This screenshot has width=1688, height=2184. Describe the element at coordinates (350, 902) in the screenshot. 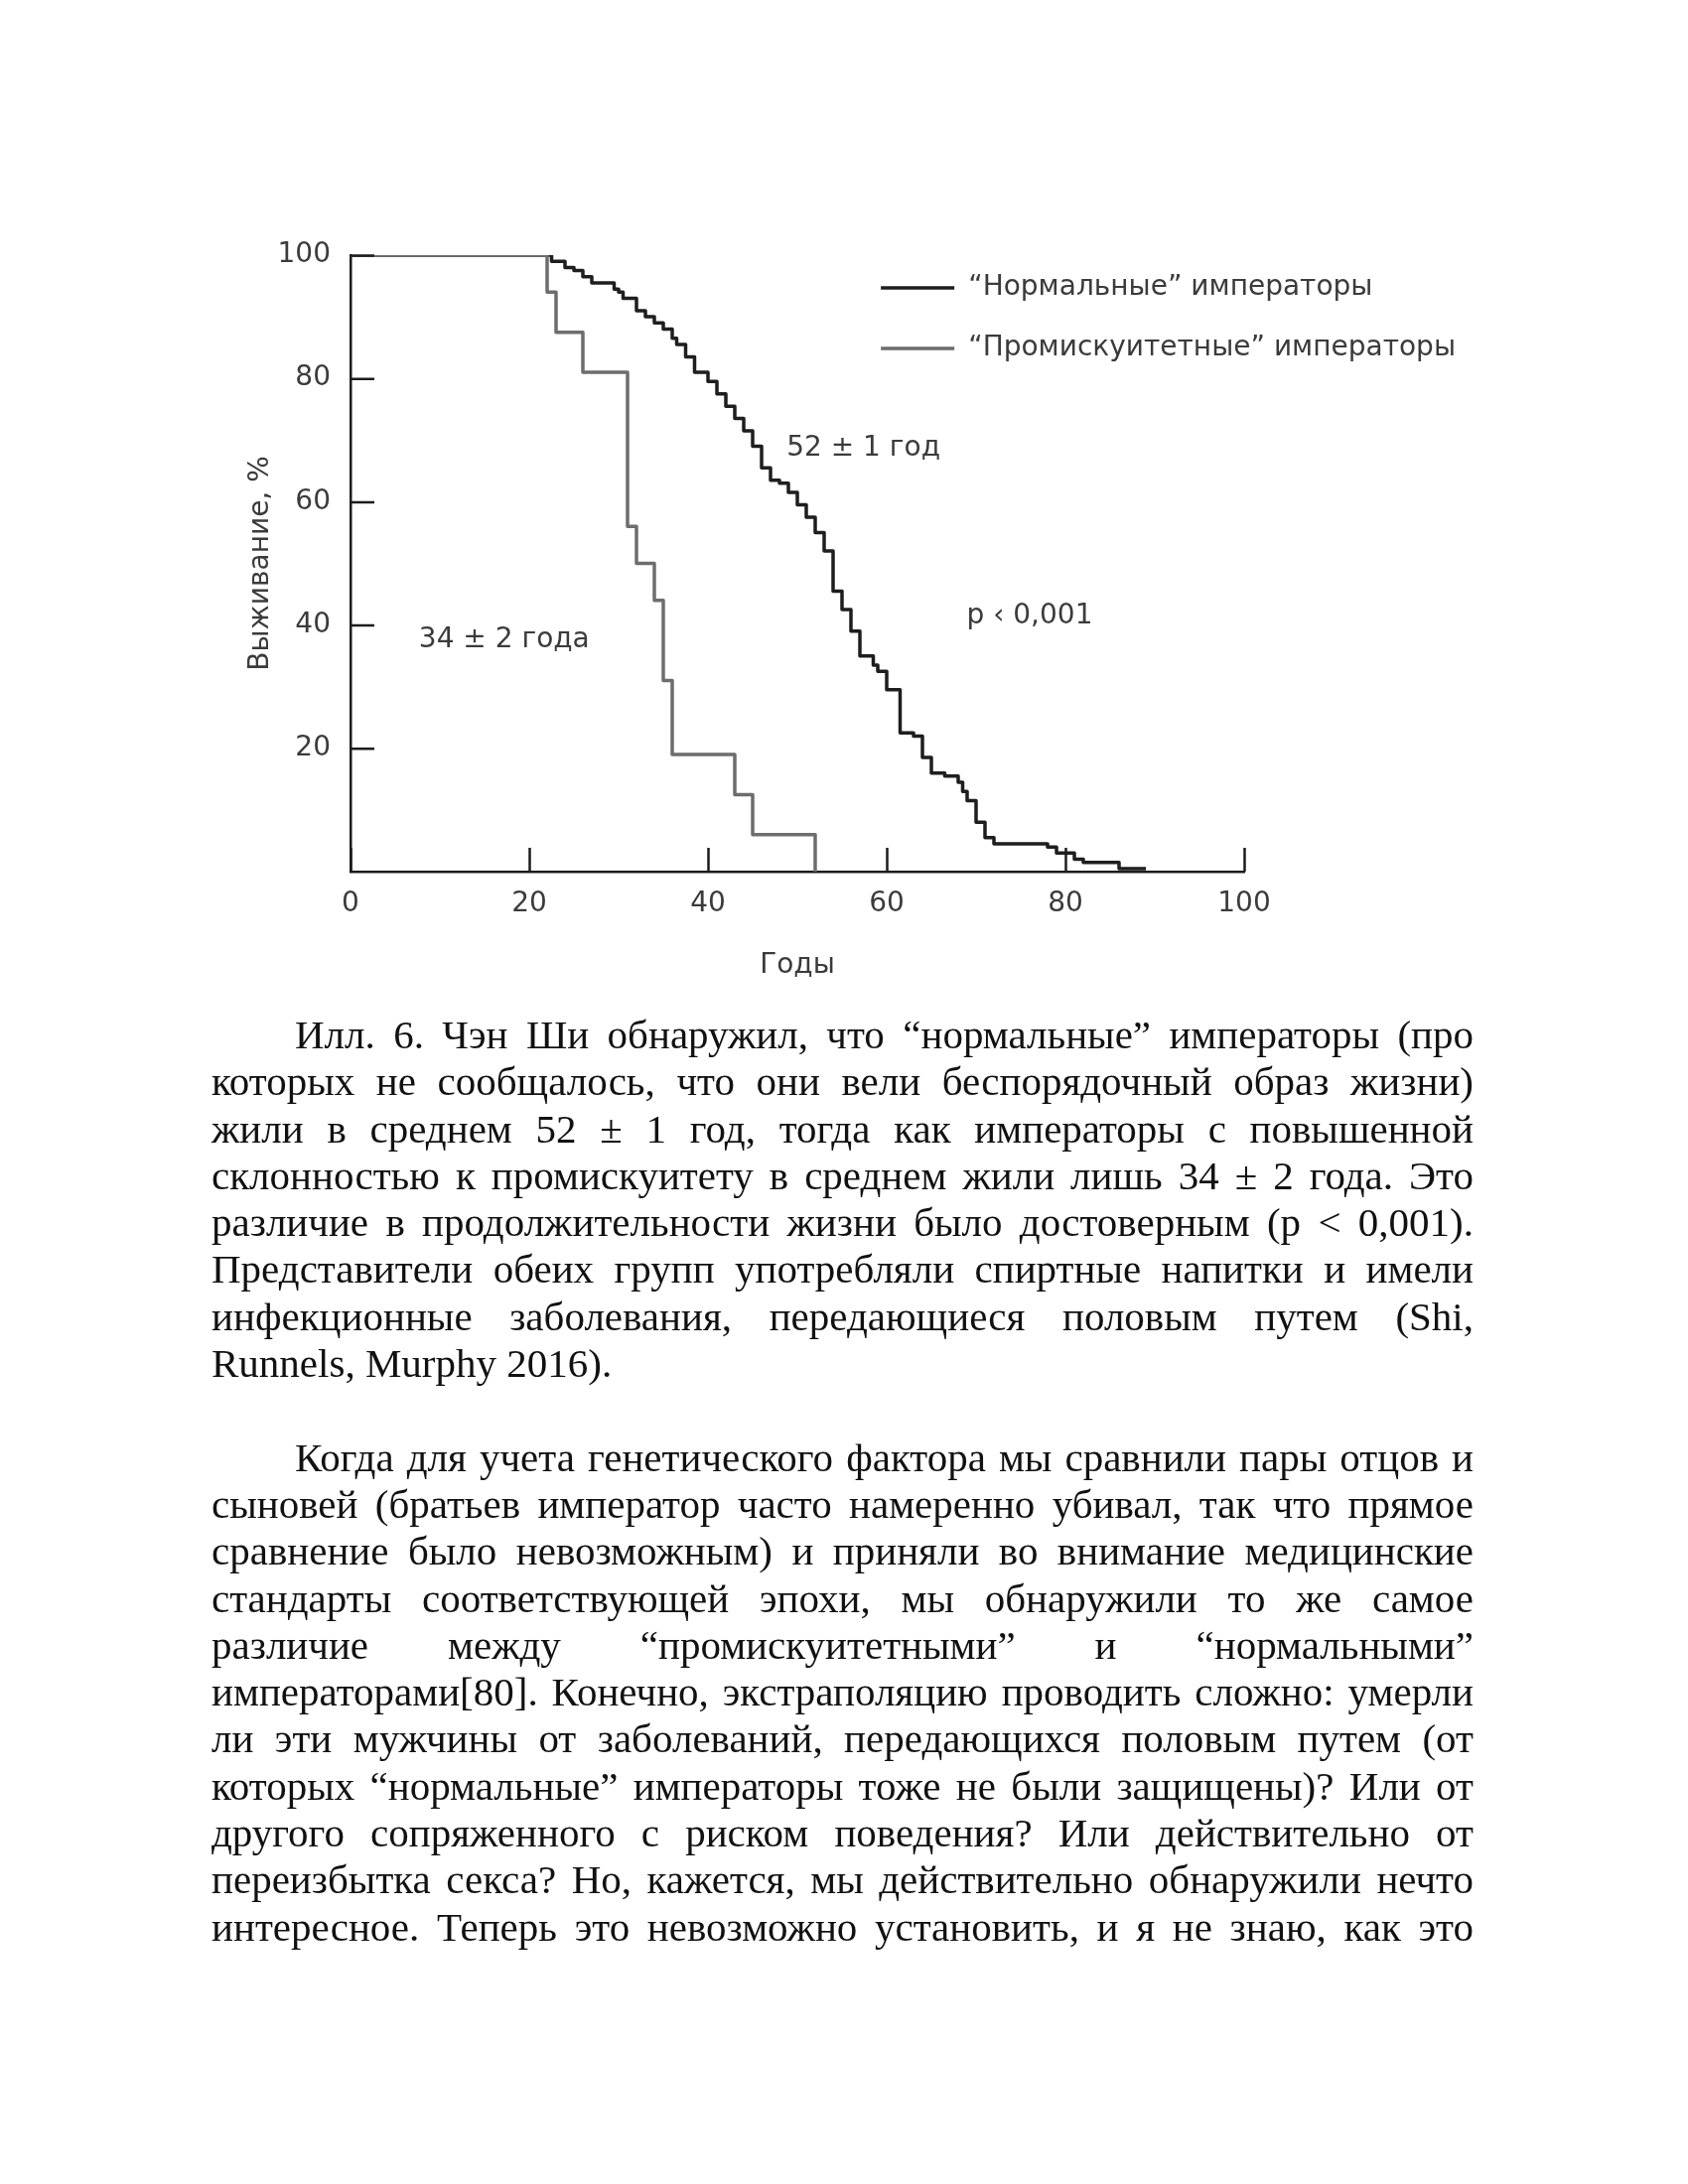

I see `x-tick-label: 0` at that location.